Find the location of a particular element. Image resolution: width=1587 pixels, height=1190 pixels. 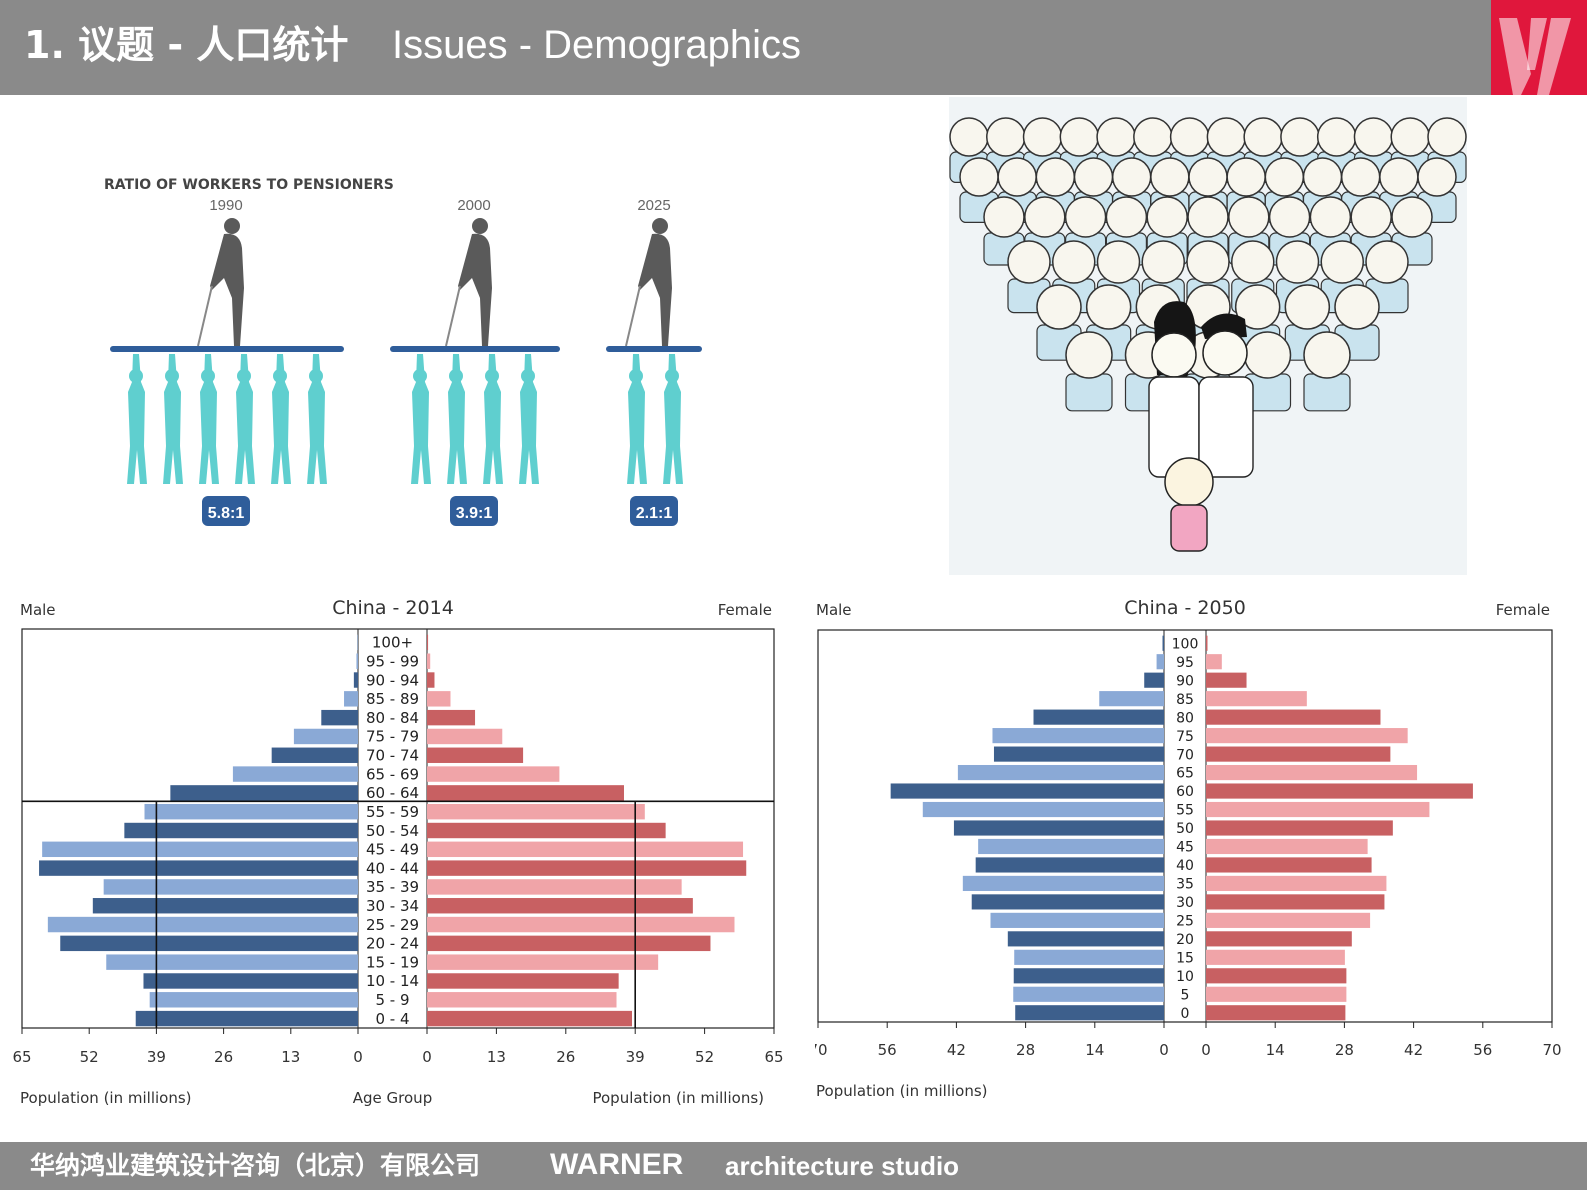

x-tick-label-right: 65 is located at coordinates (773, 1057).